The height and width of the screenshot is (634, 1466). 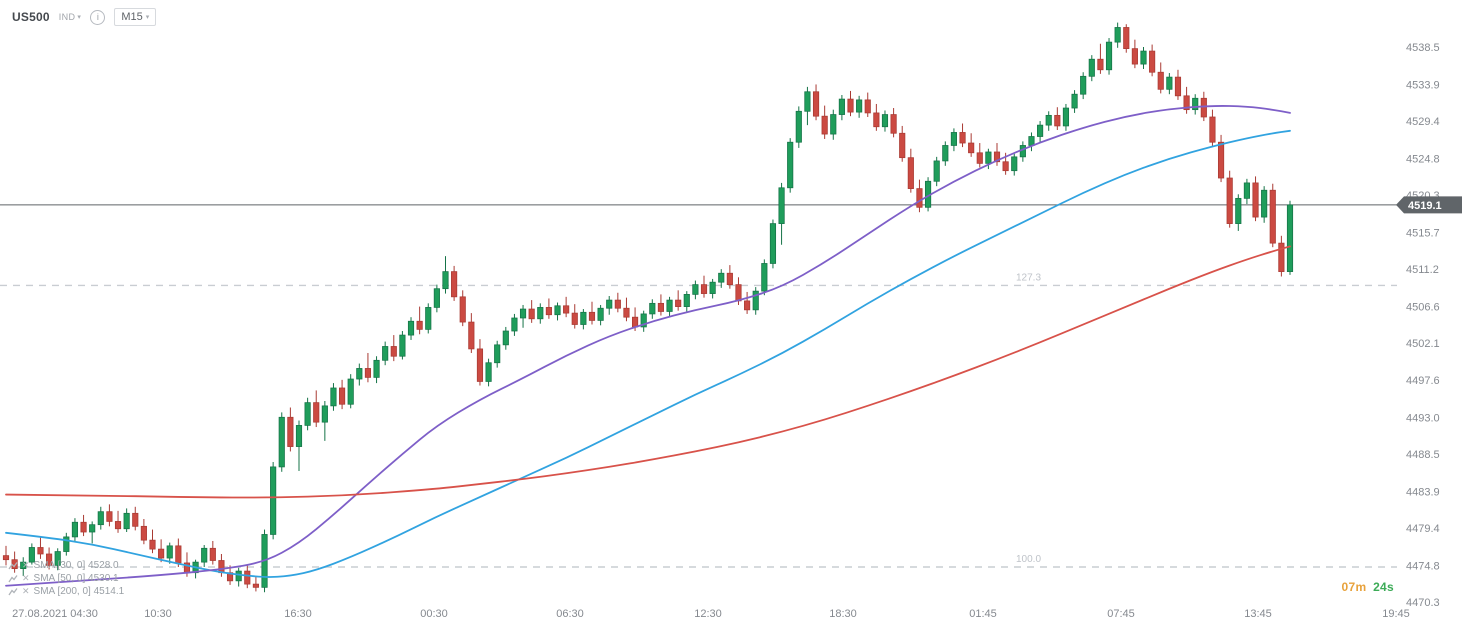 I want to click on price-tick-label: 4506.6, so click(x=1423, y=308).